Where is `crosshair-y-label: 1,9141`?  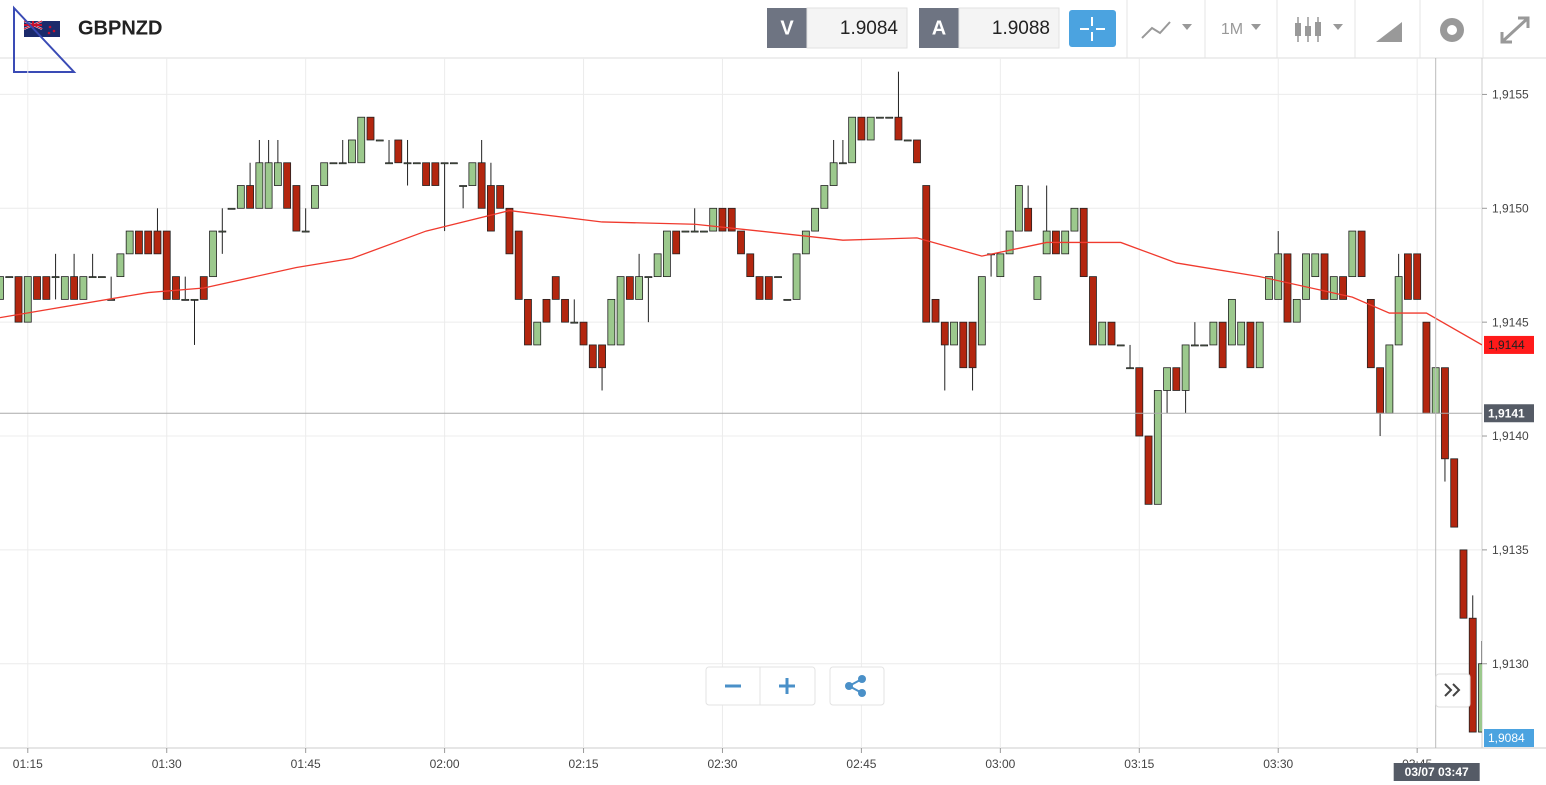 crosshair-y-label: 1,9141 is located at coordinates (1506, 413).